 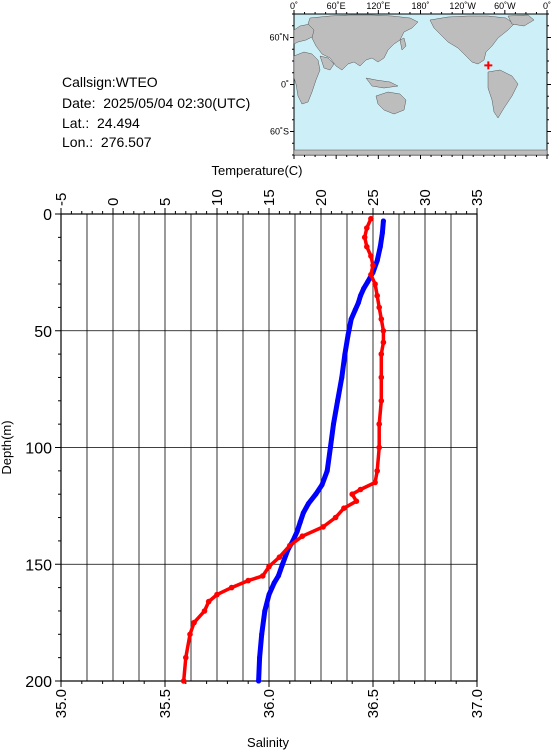 I want to click on temperature-profile-line, so click(x=321, y=451).